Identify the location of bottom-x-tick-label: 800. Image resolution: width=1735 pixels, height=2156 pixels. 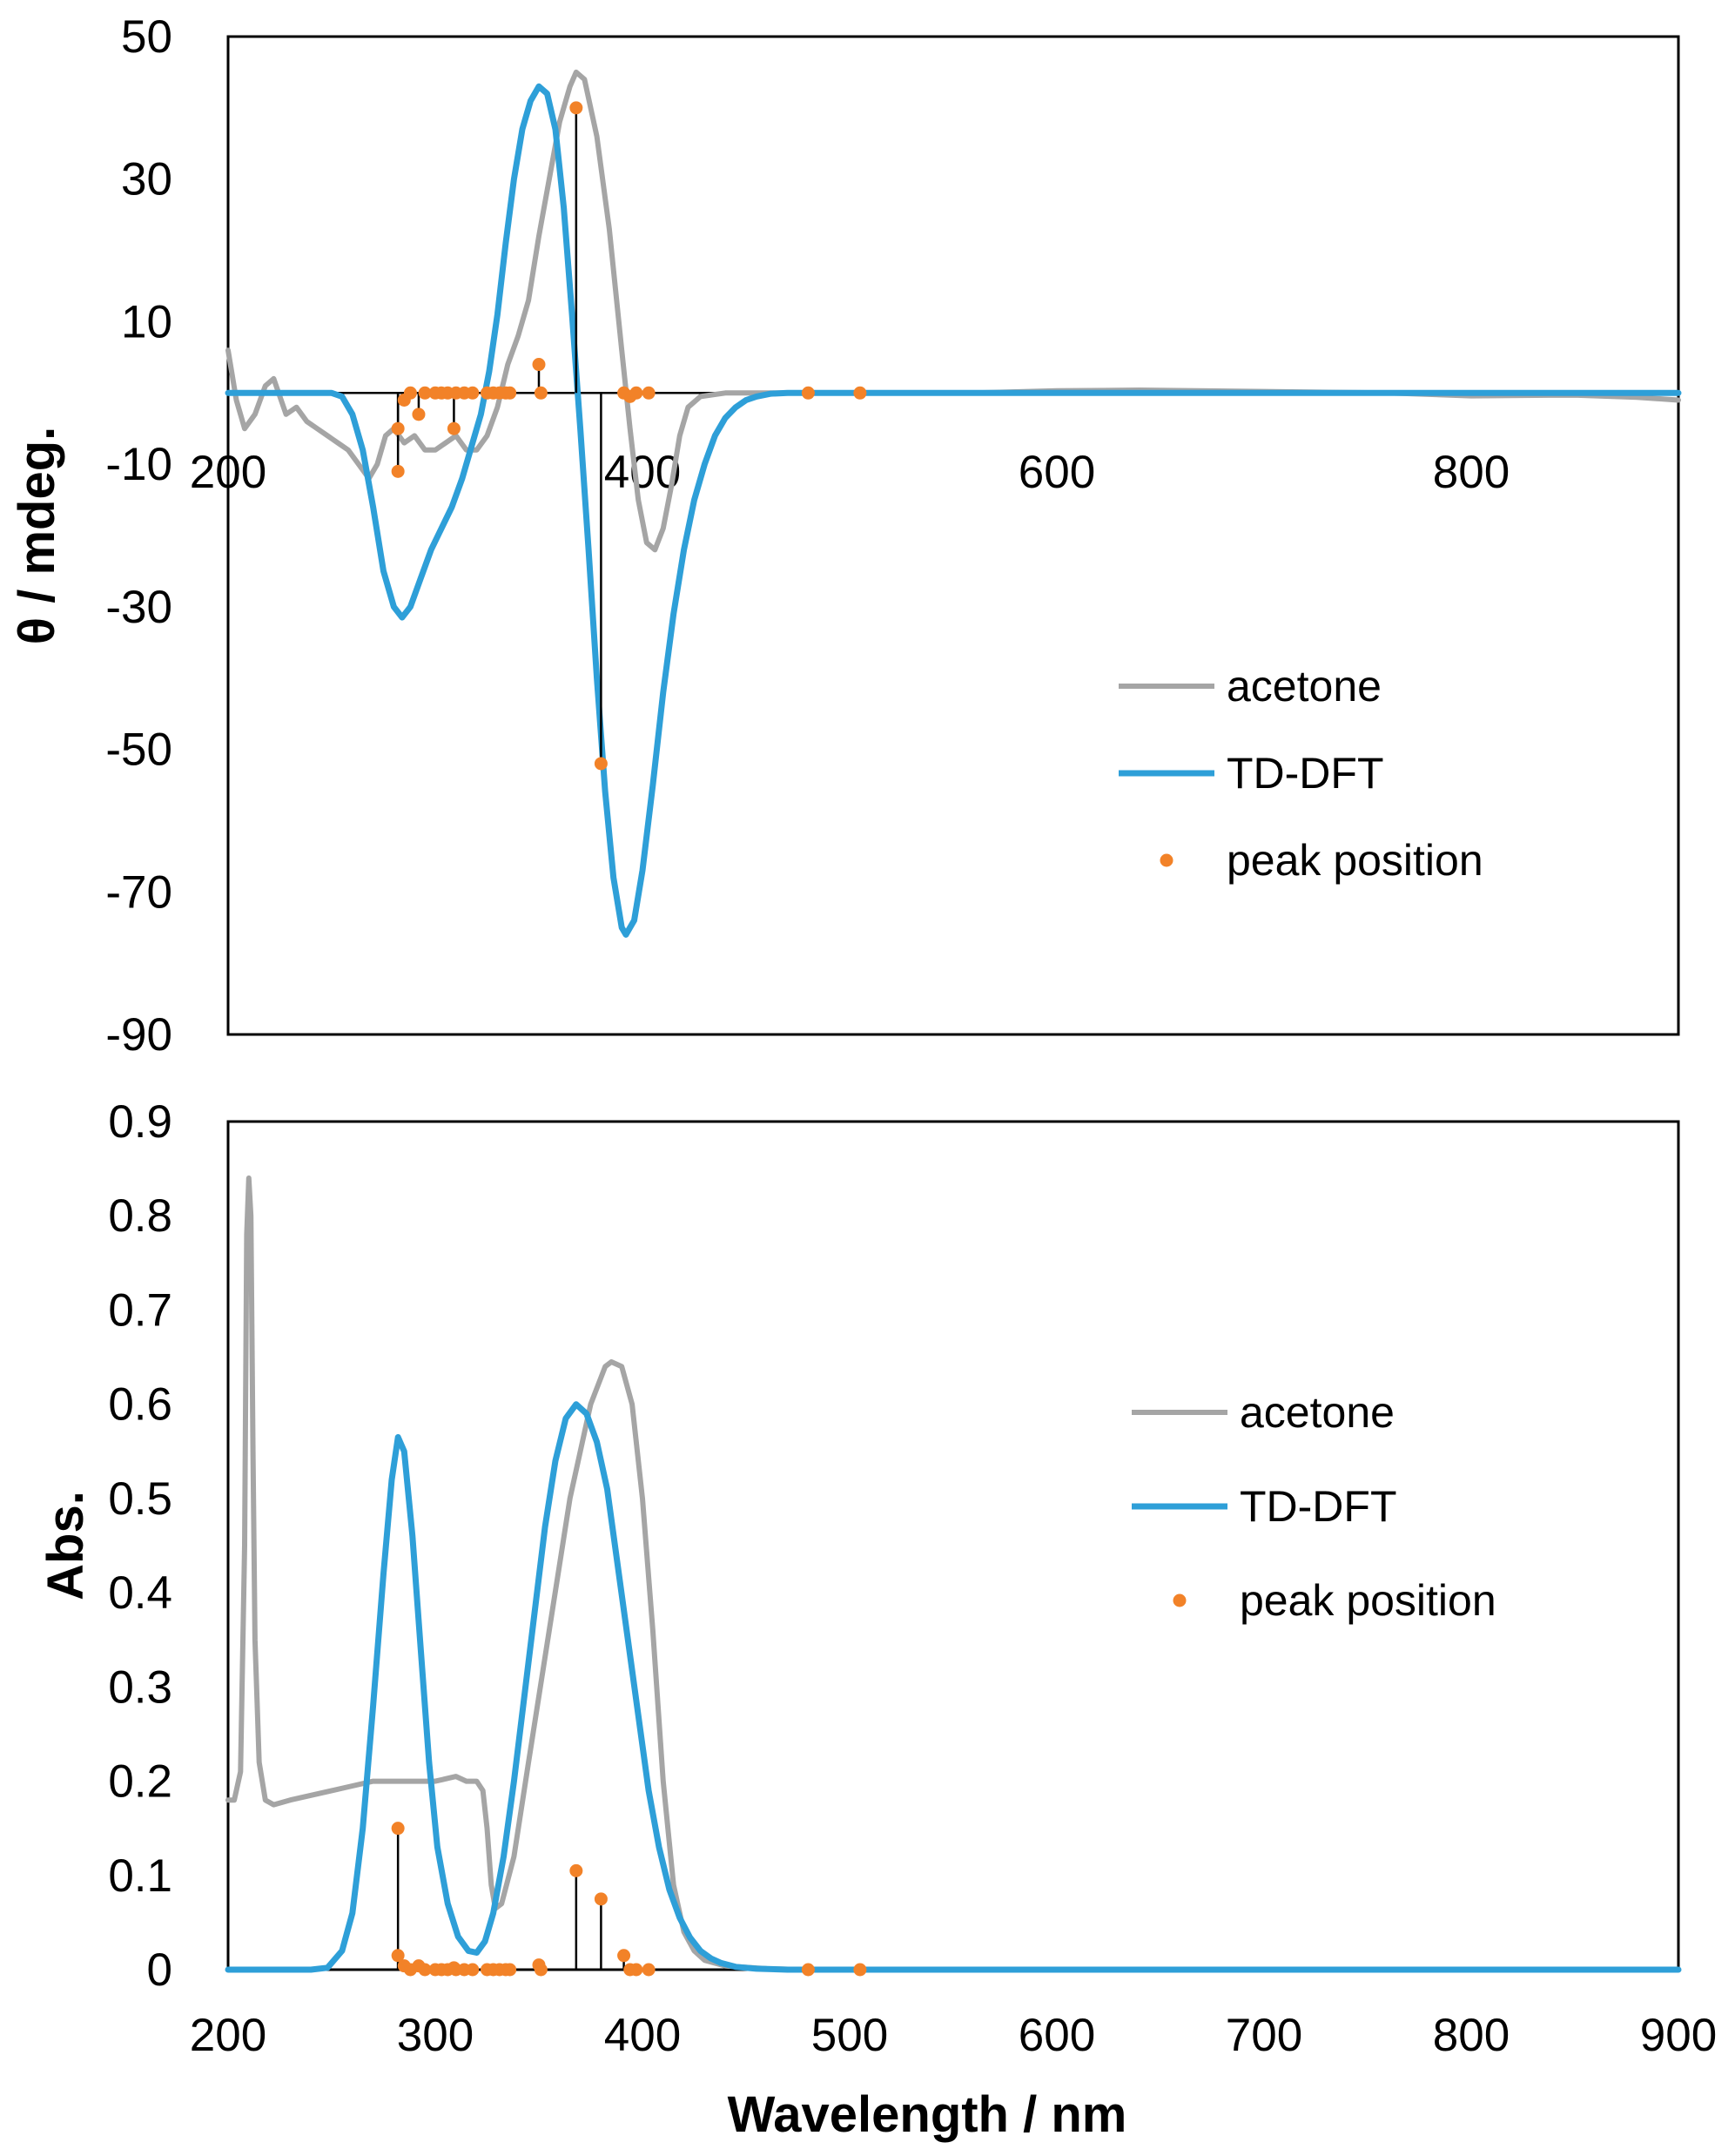
(1471, 2035).